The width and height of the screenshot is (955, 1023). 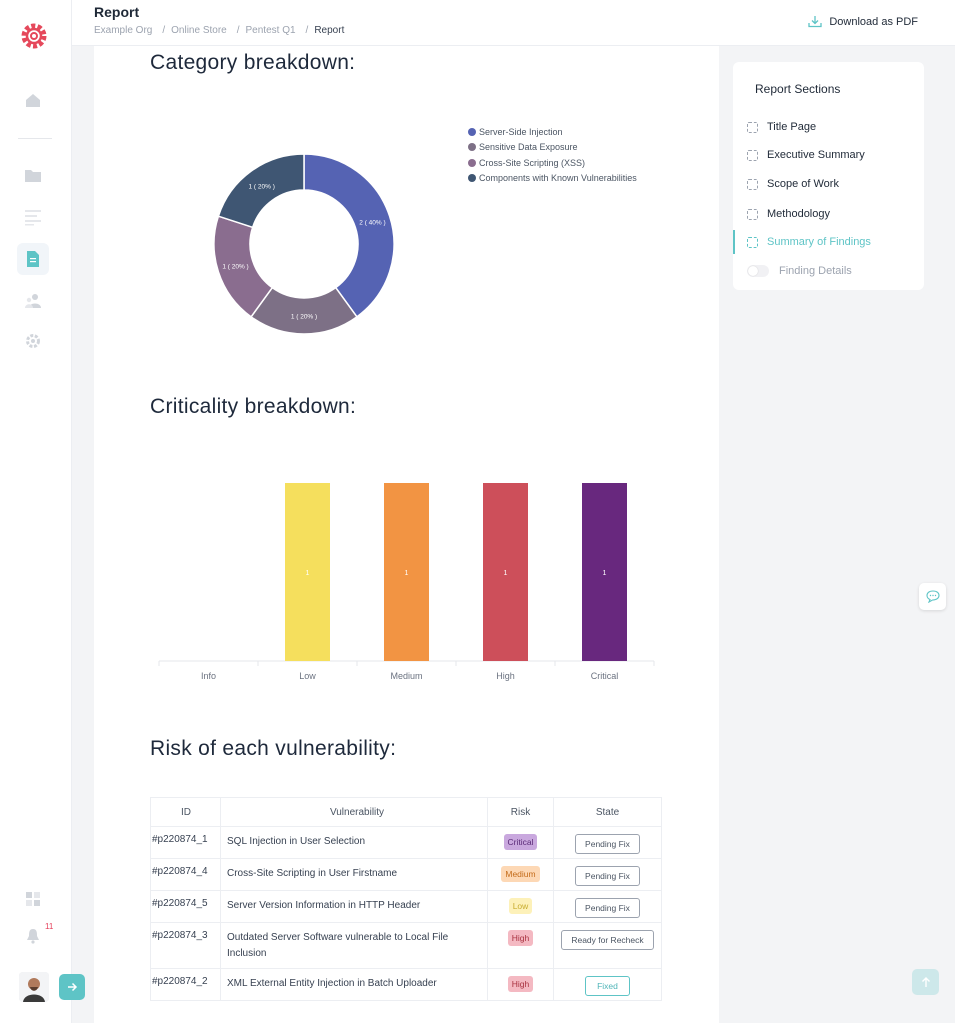 I want to click on column-header-id: ID, so click(x=185, y=812).